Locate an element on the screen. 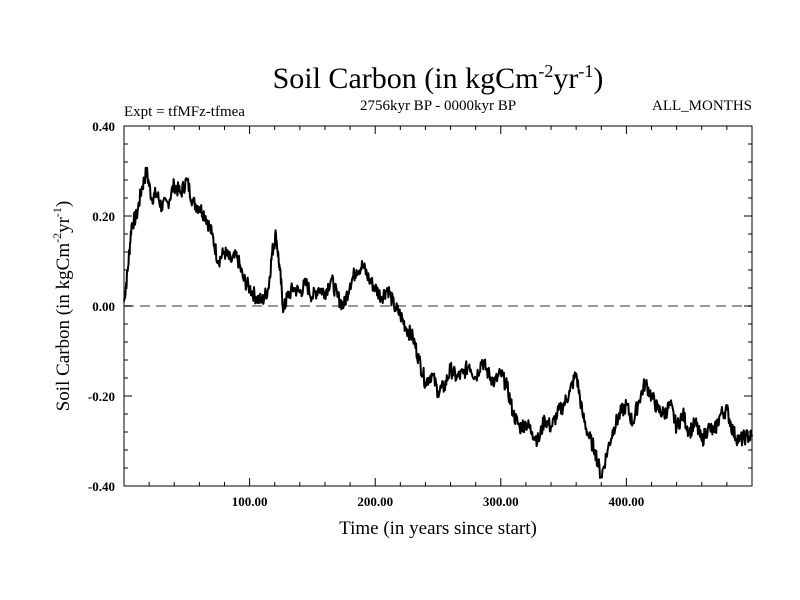 The width and height of the screenshot is (800, 600). y-axis-label: Soil Carbon (in kgCm-2yr-1) is located at coordinates (62, 306).